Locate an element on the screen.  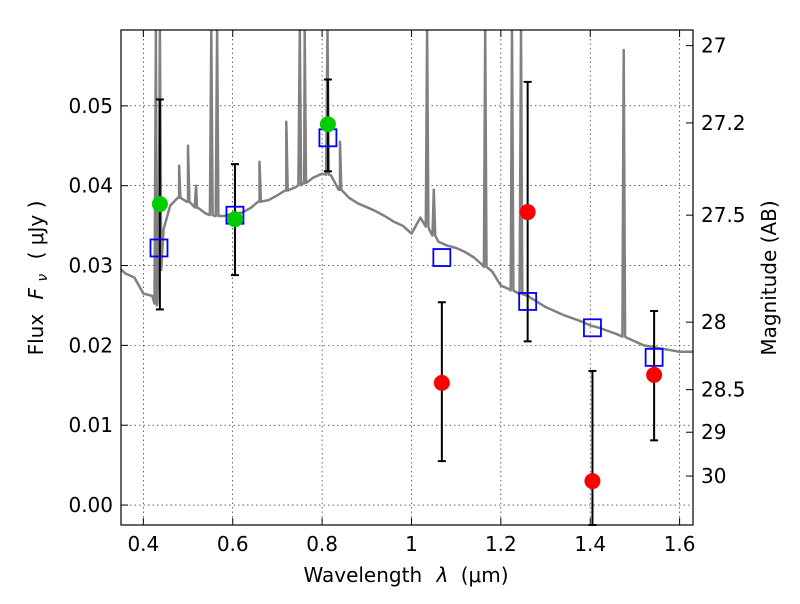
x-axis-label-unit: (μm) is located at coordinates (485, 575).